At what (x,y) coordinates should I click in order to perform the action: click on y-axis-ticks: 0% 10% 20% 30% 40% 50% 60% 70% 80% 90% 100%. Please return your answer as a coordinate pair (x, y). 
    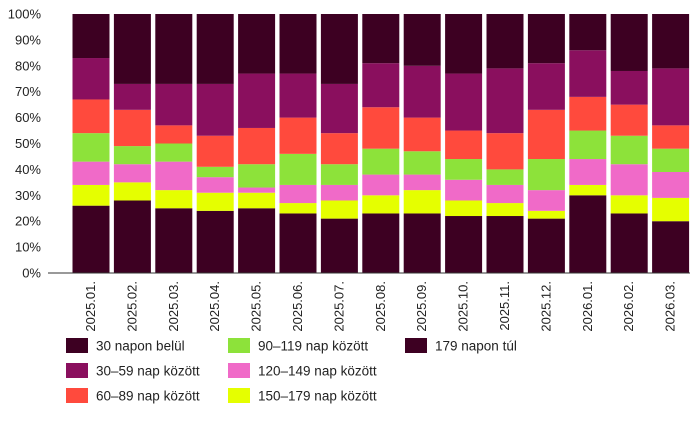
    Looking at the image, I should click on (25, 144).